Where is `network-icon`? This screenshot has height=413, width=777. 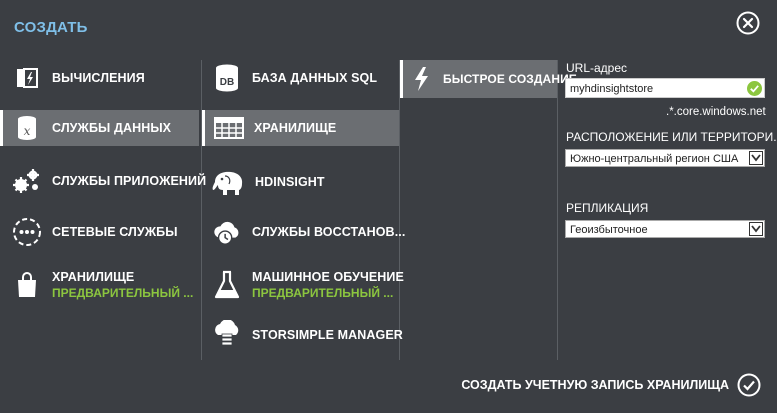
network-icon is located at coordinates (27, 232).